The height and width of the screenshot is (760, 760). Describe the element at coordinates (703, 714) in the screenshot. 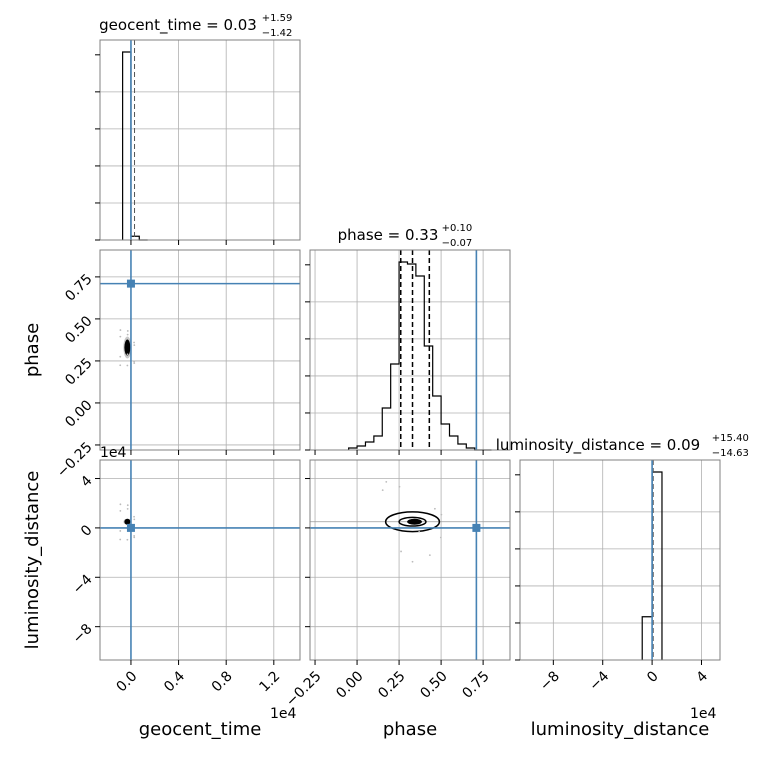

I see `x-offset-label-luminosity_distance: 1e4` at that location.